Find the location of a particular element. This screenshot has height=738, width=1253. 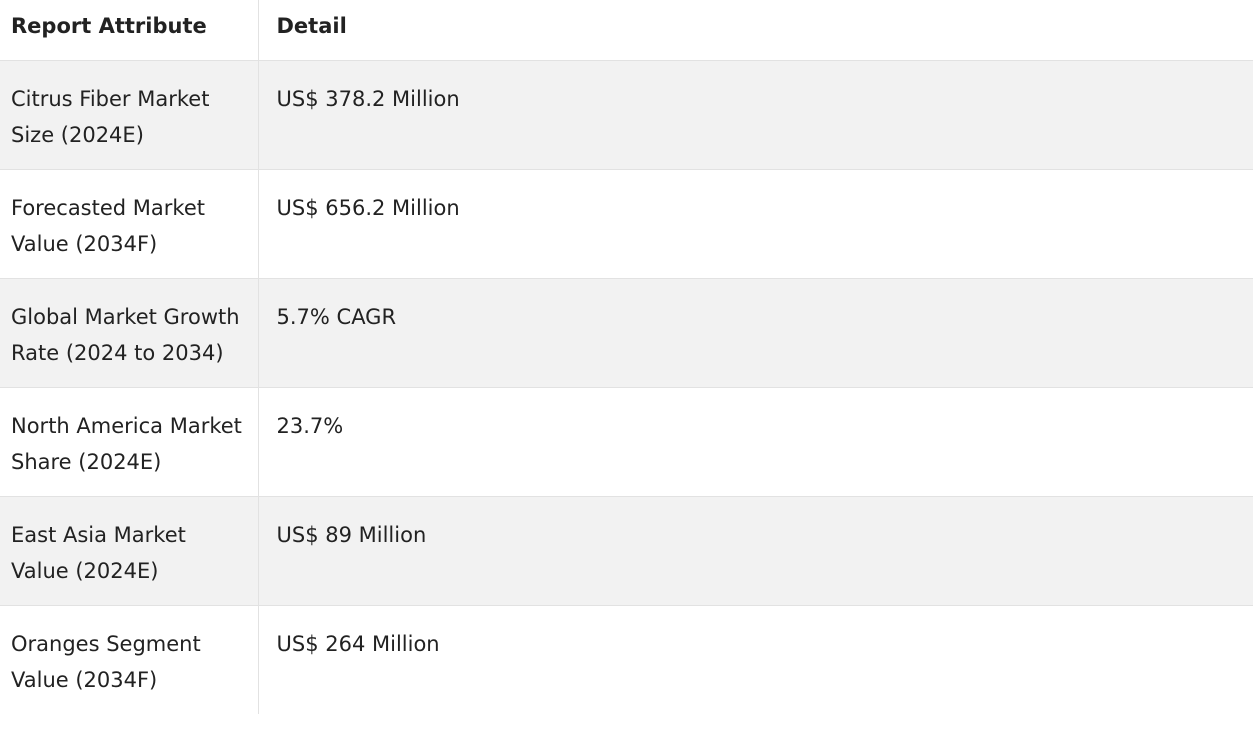

header-report-attribute: Report Attribute is located at coordinates (129, 30).